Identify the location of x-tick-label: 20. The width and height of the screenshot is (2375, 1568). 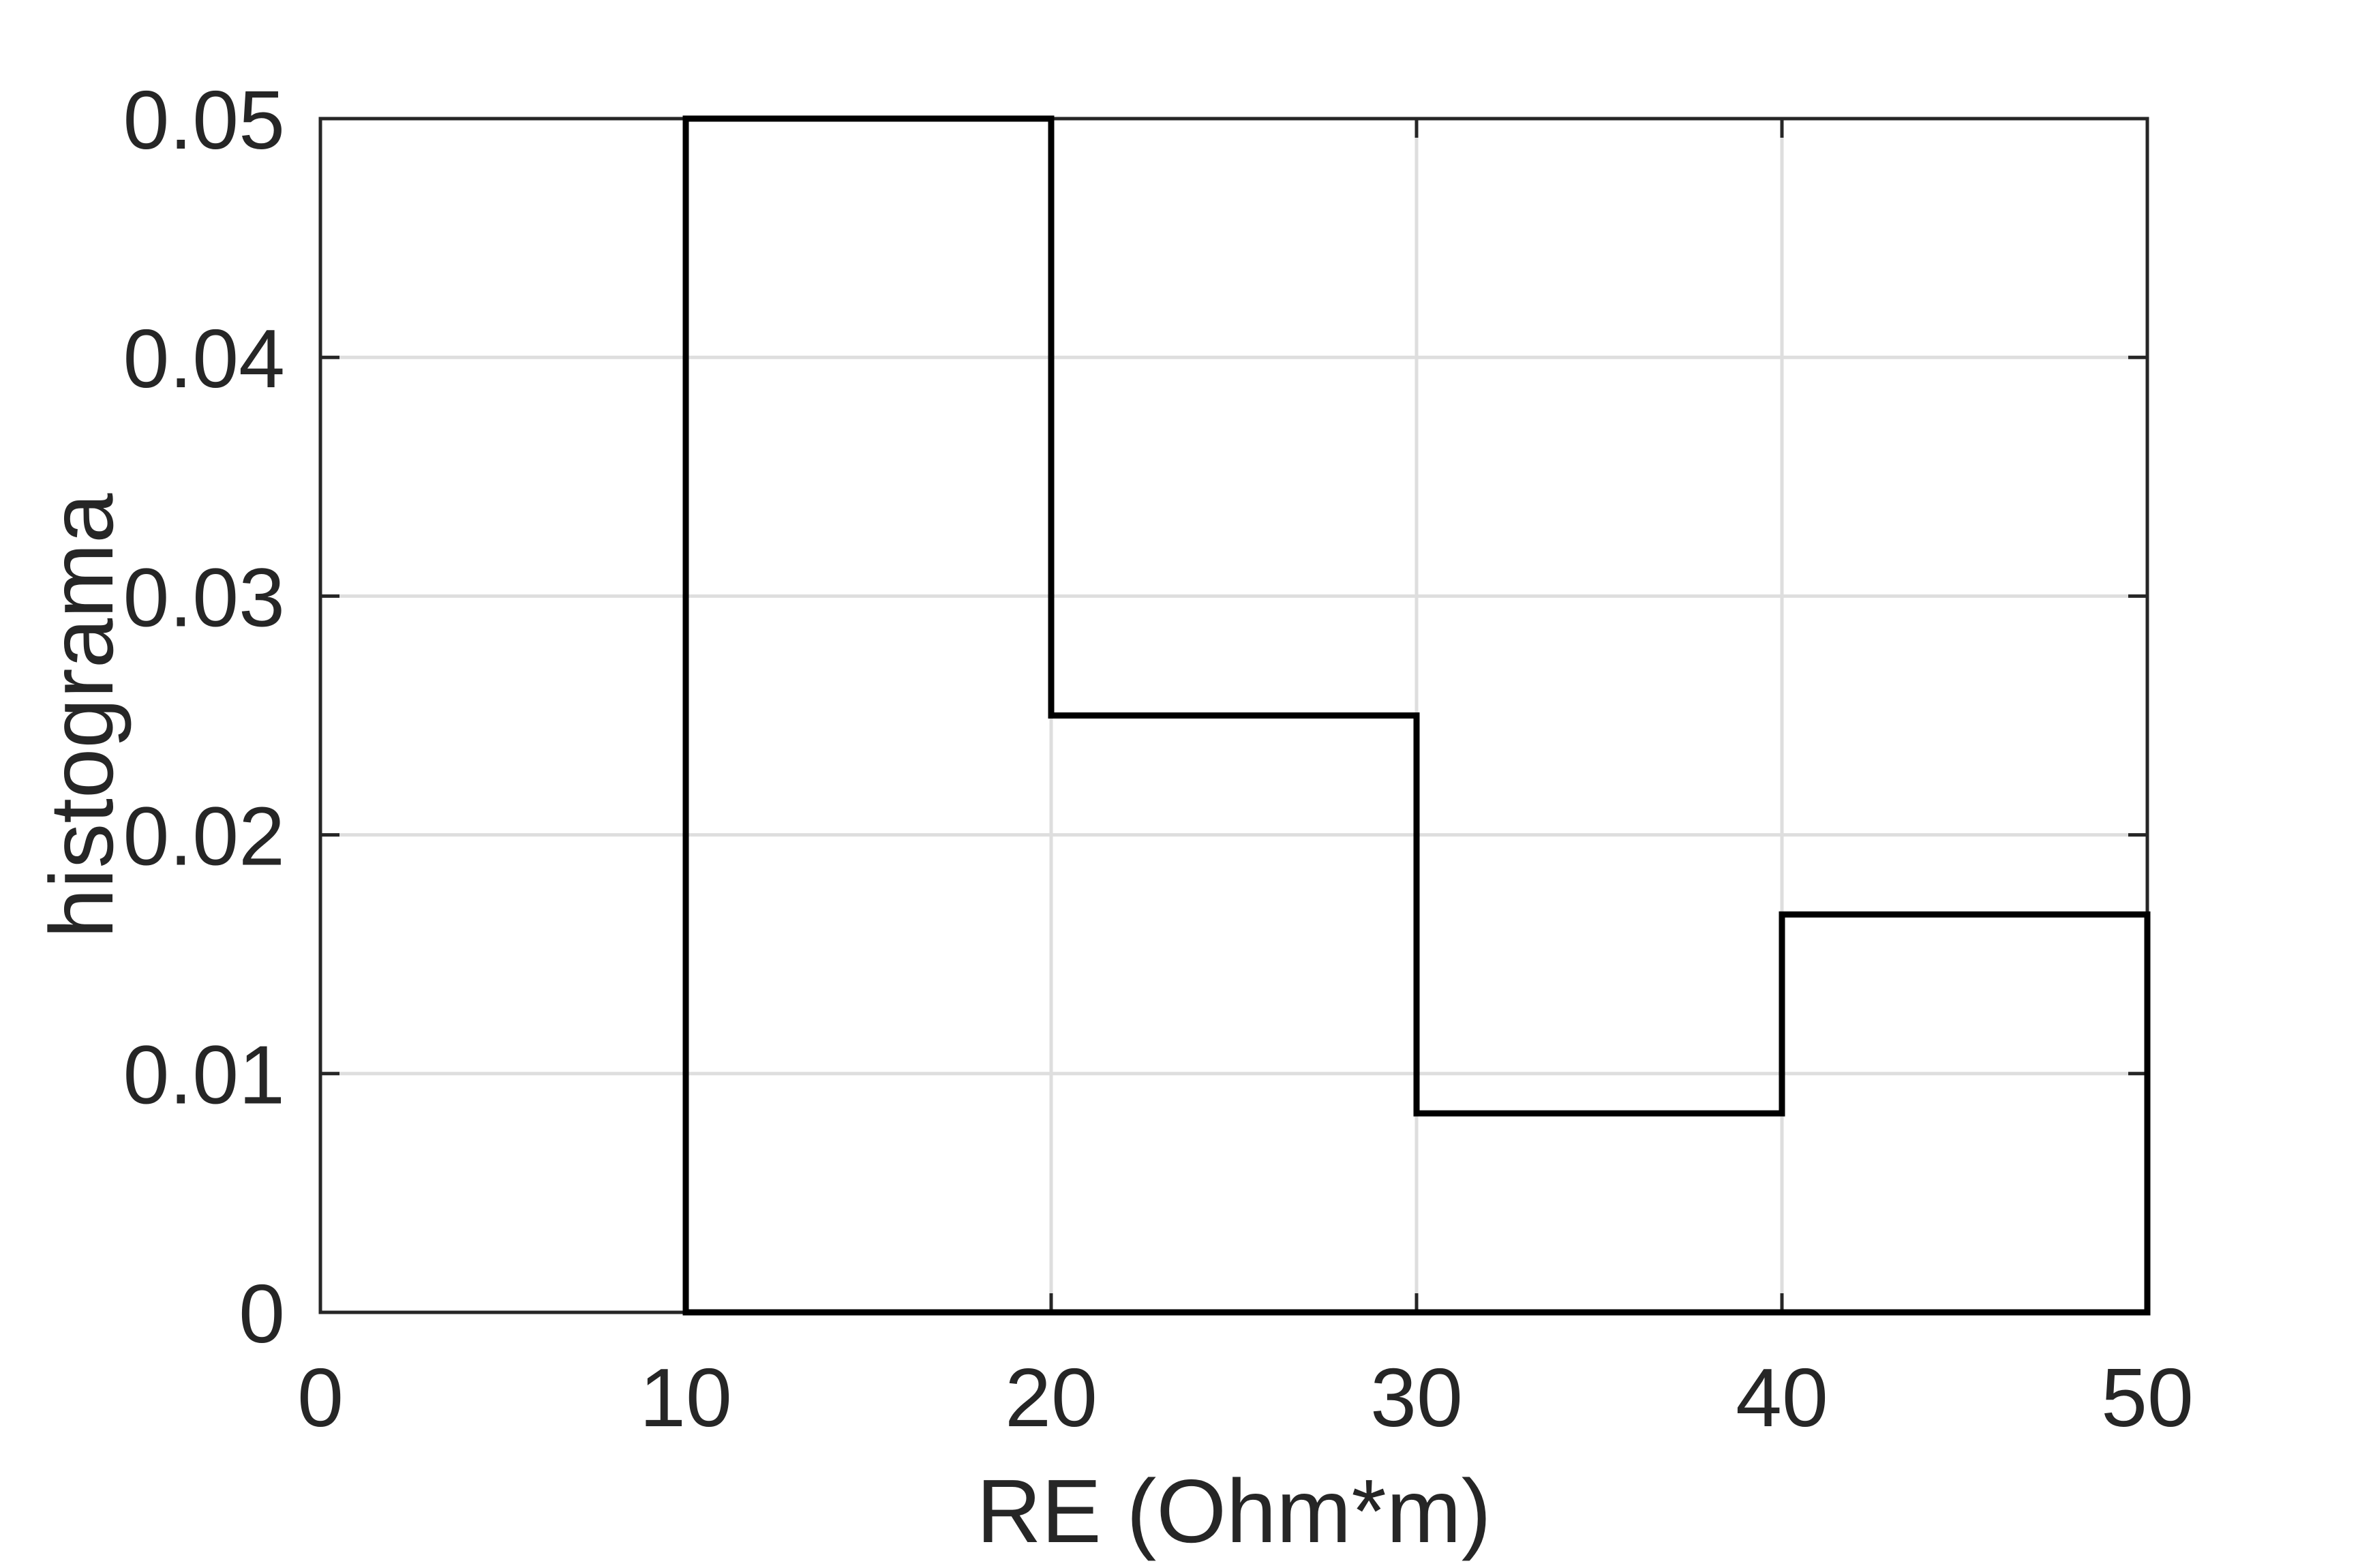
(1051, 1397).